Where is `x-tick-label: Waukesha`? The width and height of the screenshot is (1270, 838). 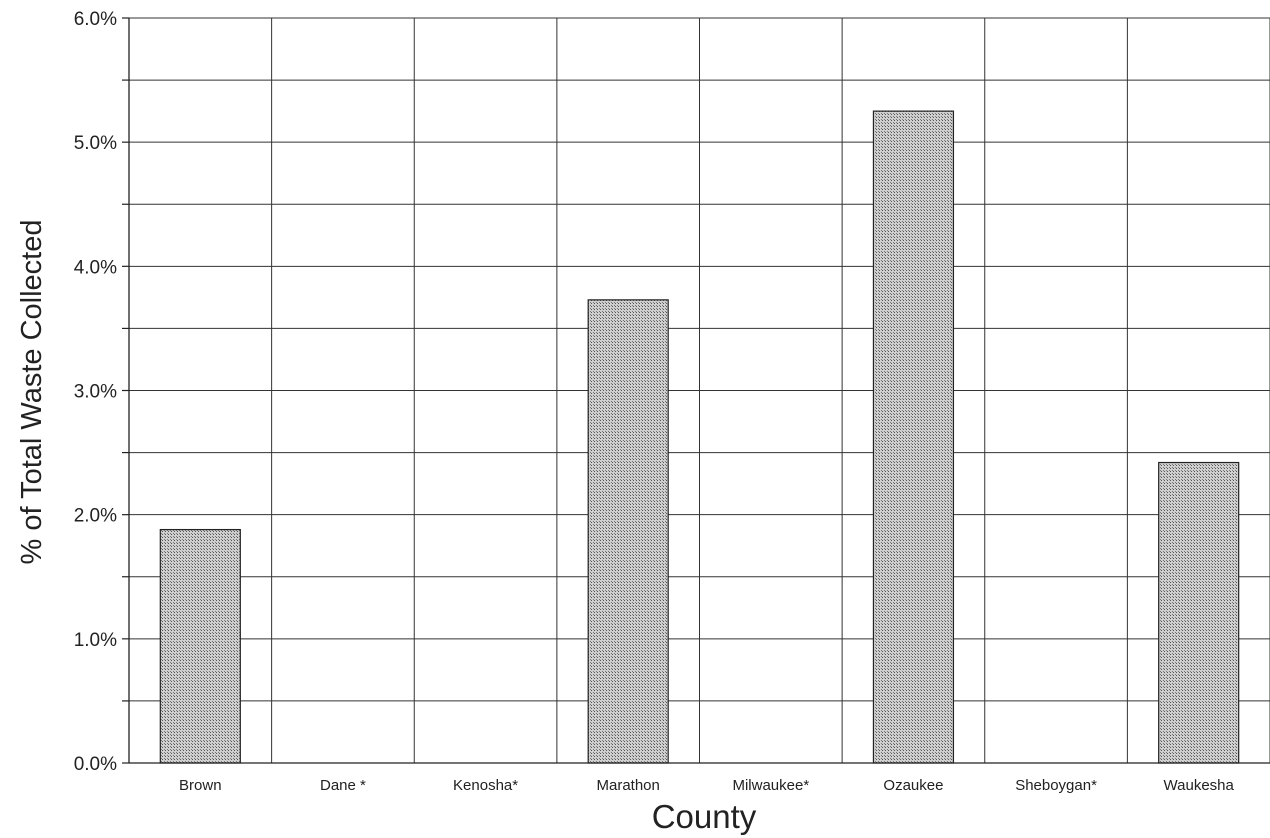 x-tick-label: Waukesha is located at coordinates (1199, 785).